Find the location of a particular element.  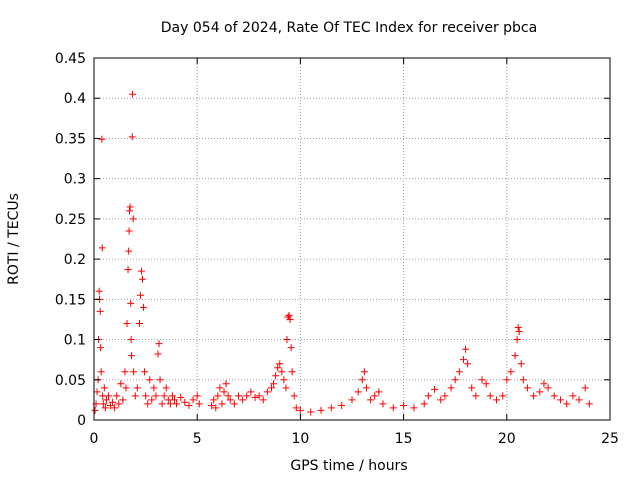

x-tick-label: 0 is located at coordinates (94, 439).